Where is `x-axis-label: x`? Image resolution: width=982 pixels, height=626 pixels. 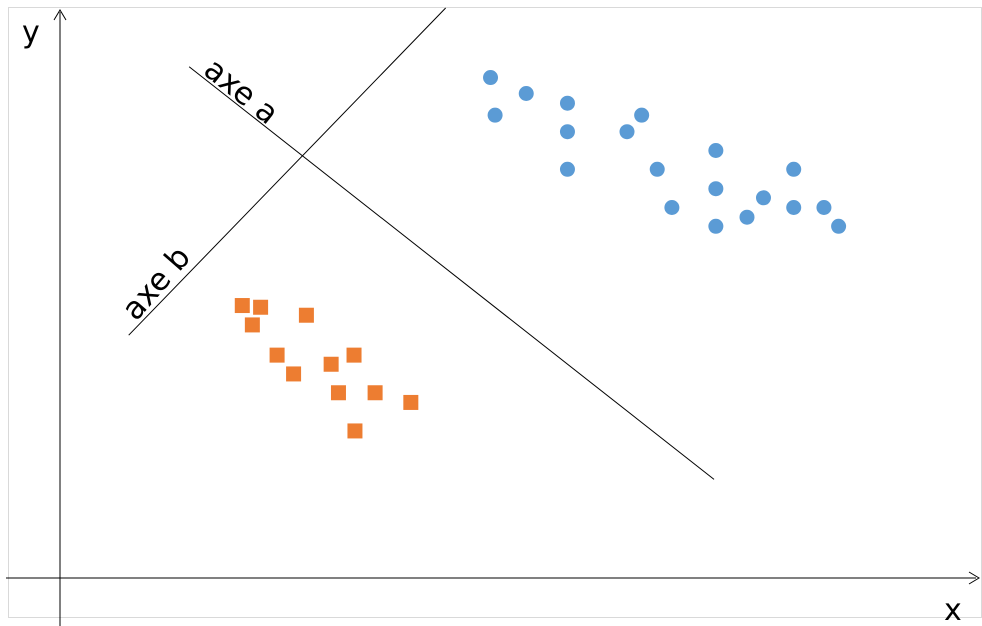 x-axis-label: x is located at coordinates (953, 609).